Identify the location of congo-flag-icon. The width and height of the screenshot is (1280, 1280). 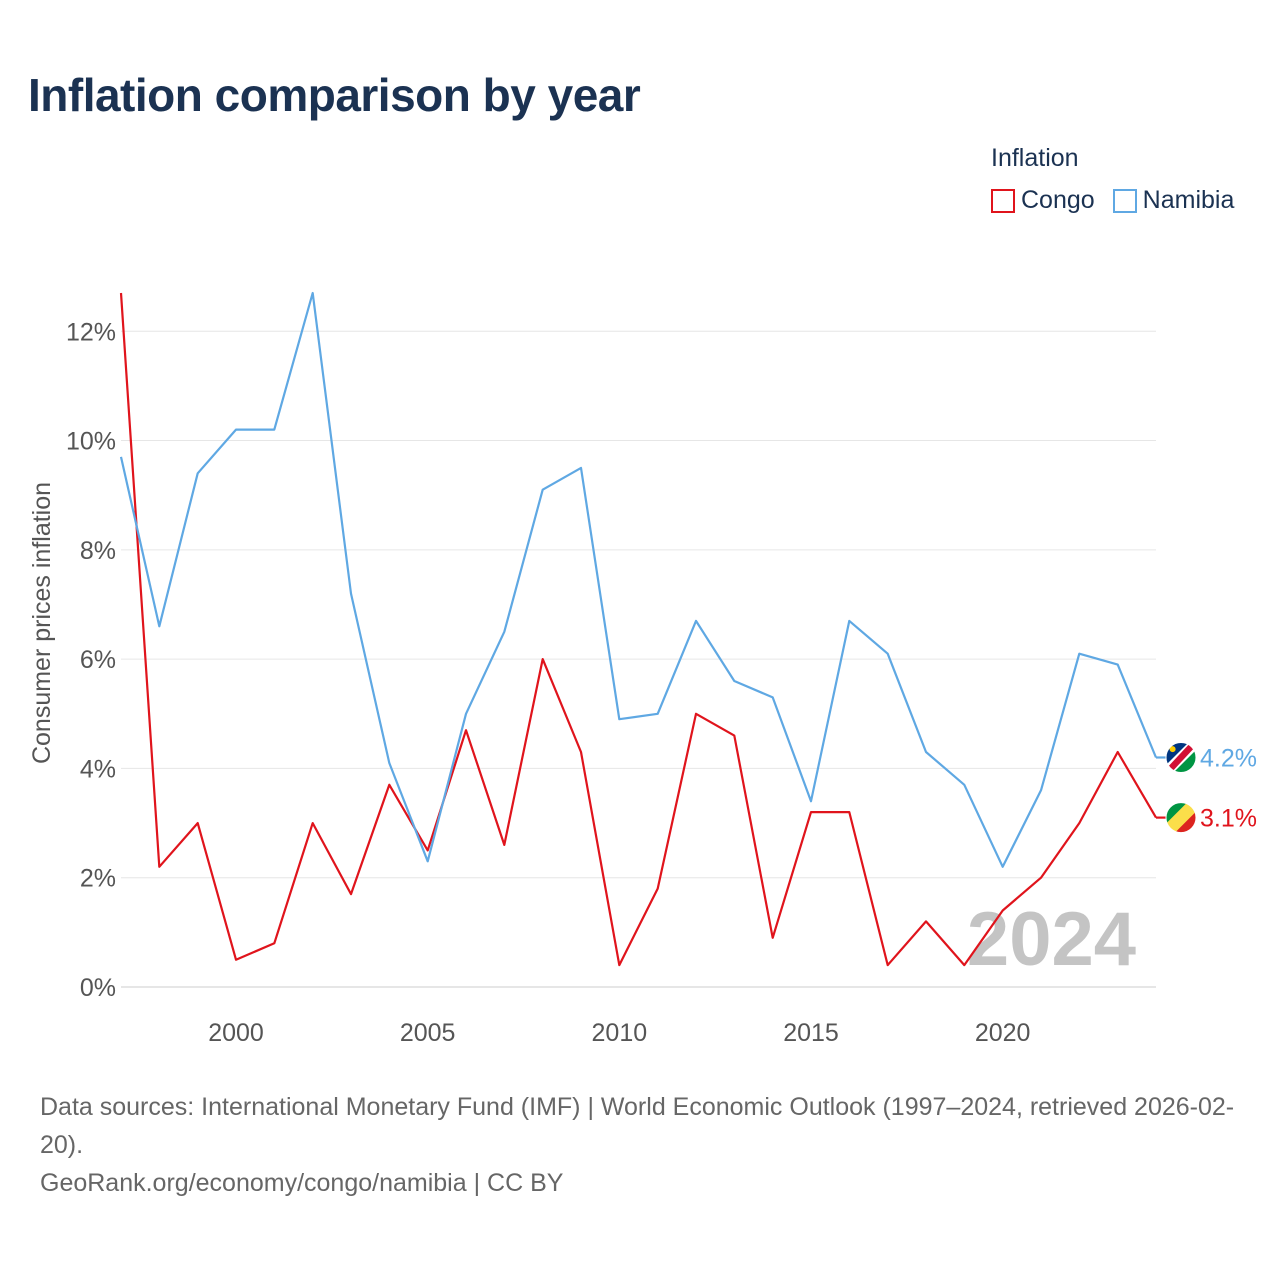
(1181, 817).